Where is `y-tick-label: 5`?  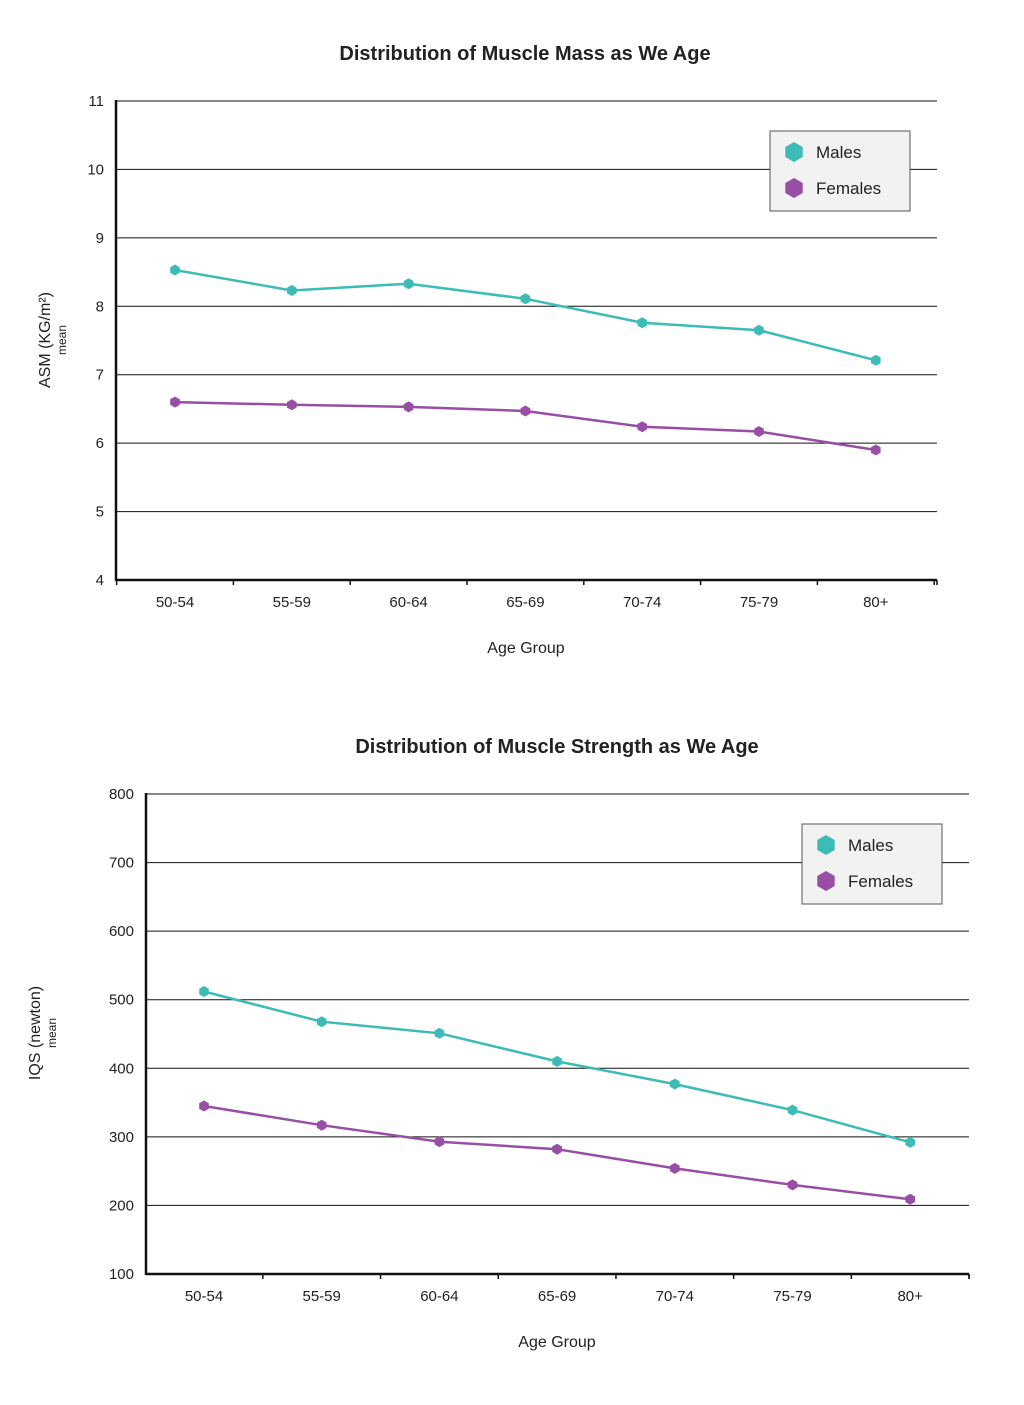 y-tick-label: 5 is located at coordinates (100, 512).